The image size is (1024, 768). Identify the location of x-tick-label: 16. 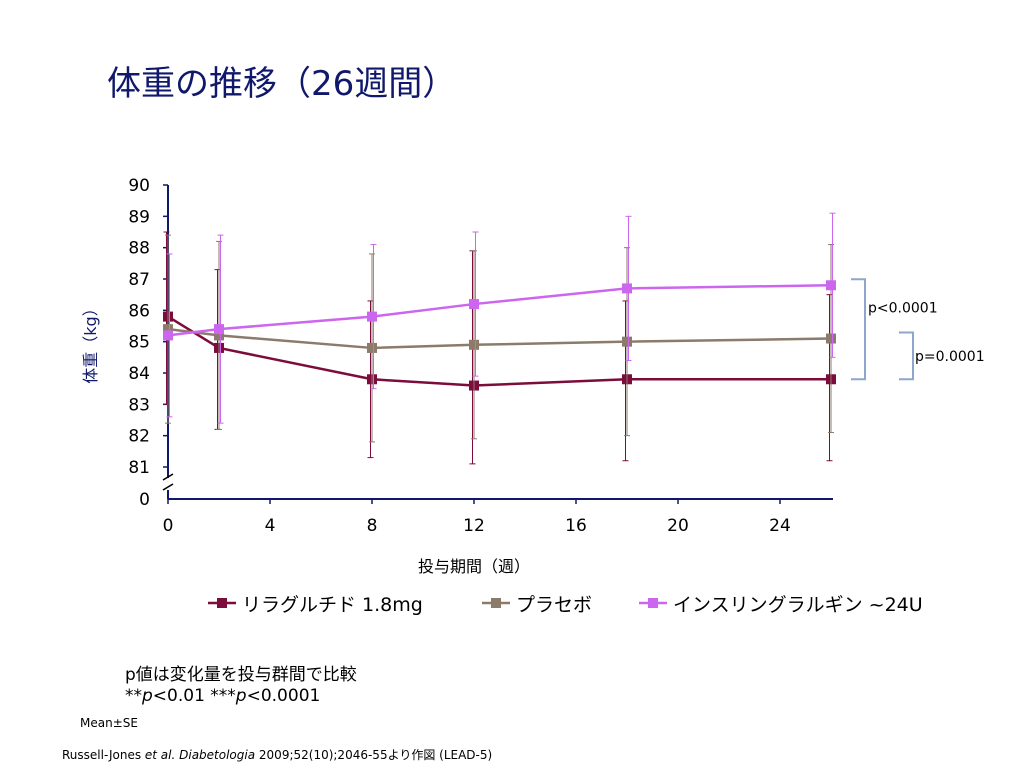
(576, 526).